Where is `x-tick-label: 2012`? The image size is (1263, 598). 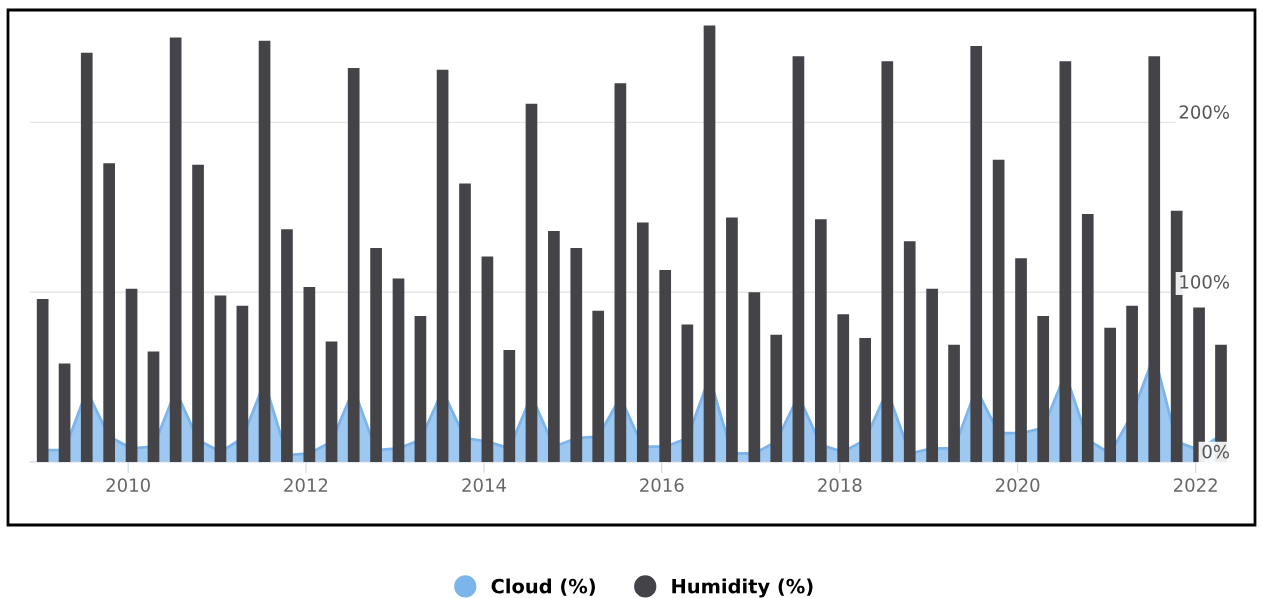
x-tick-label: 2012 is located at coordinates (306, 485).